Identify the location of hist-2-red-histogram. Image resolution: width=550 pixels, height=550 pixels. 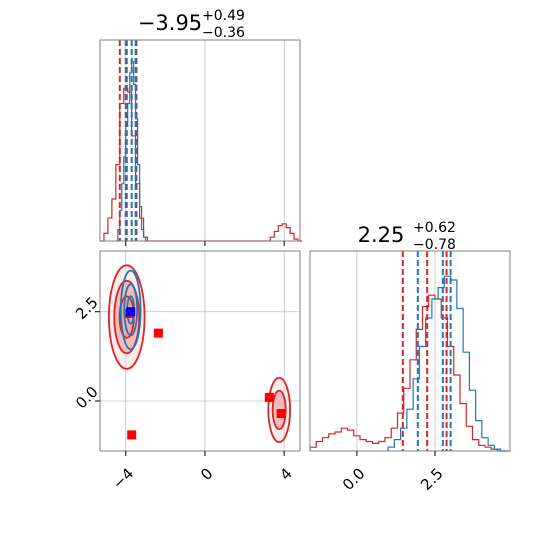
(409, 373).